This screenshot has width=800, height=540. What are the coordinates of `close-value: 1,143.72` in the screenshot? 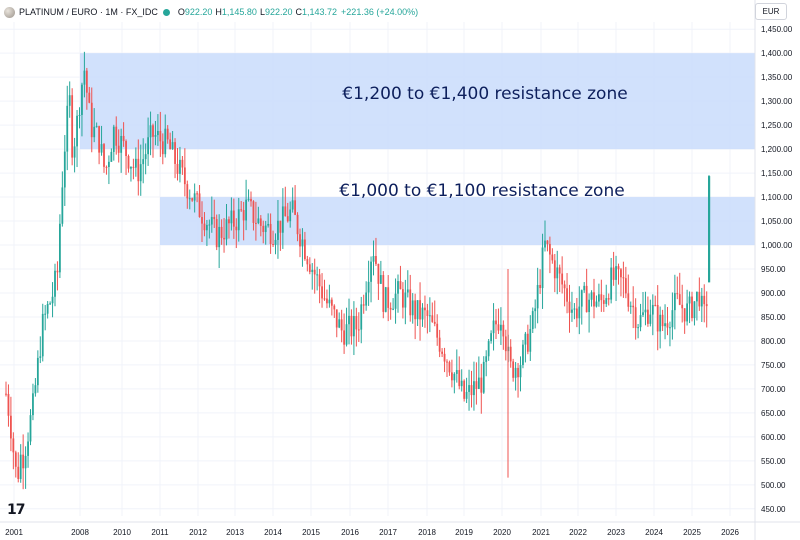 It's located at (320, 12).